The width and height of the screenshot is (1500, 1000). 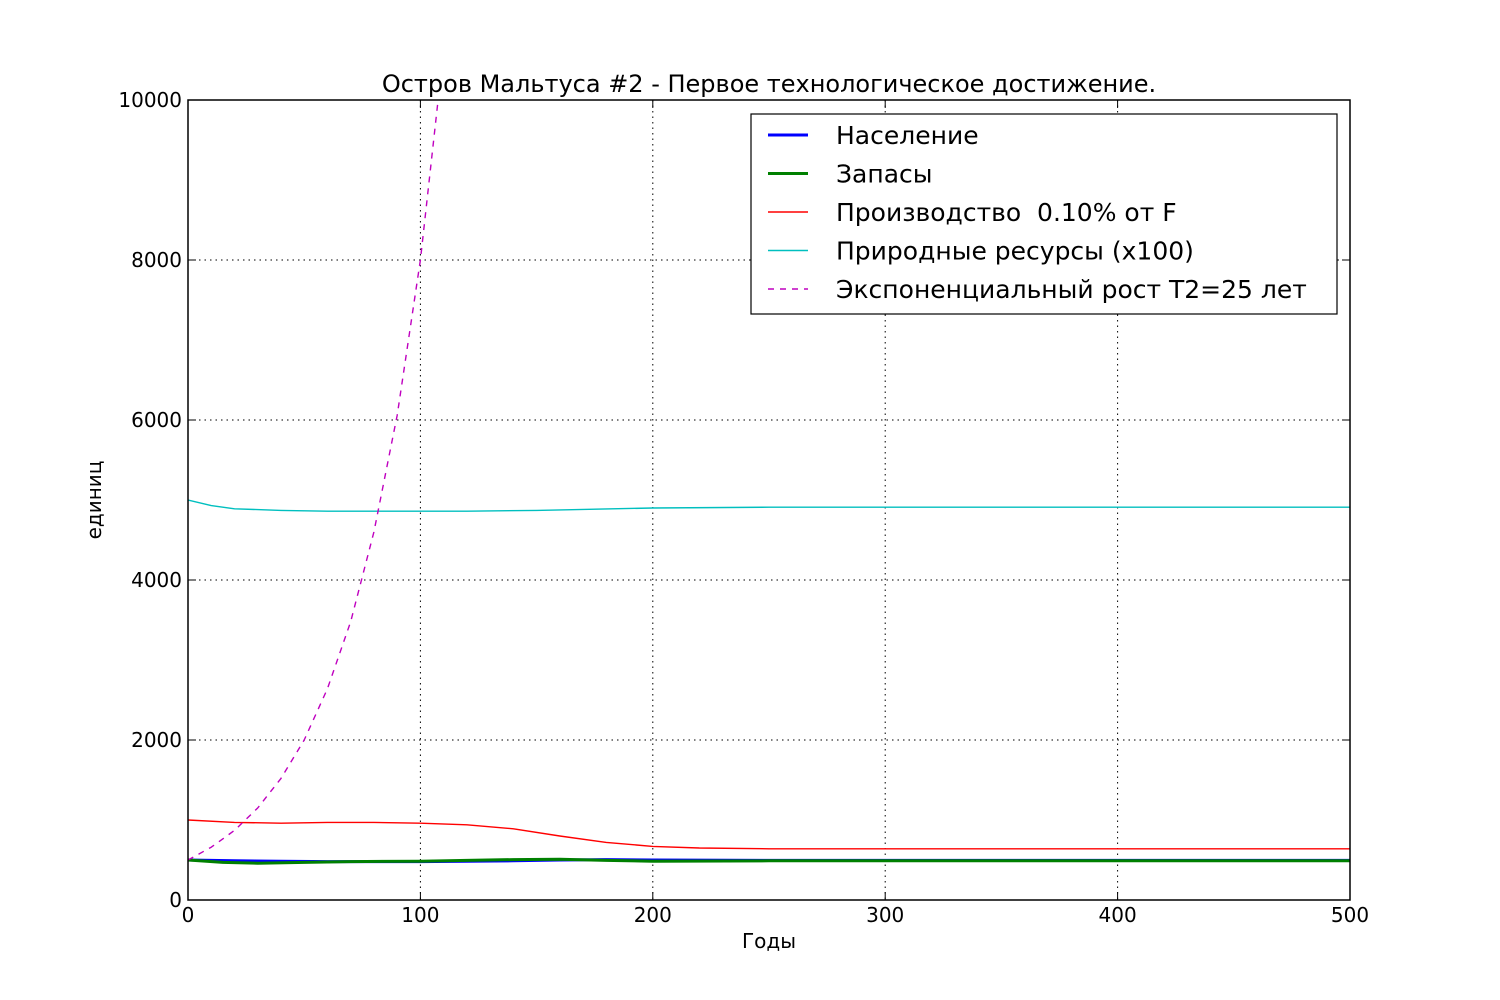 I want to click on y-axis-label: единиц, so click(x=94, y=500).